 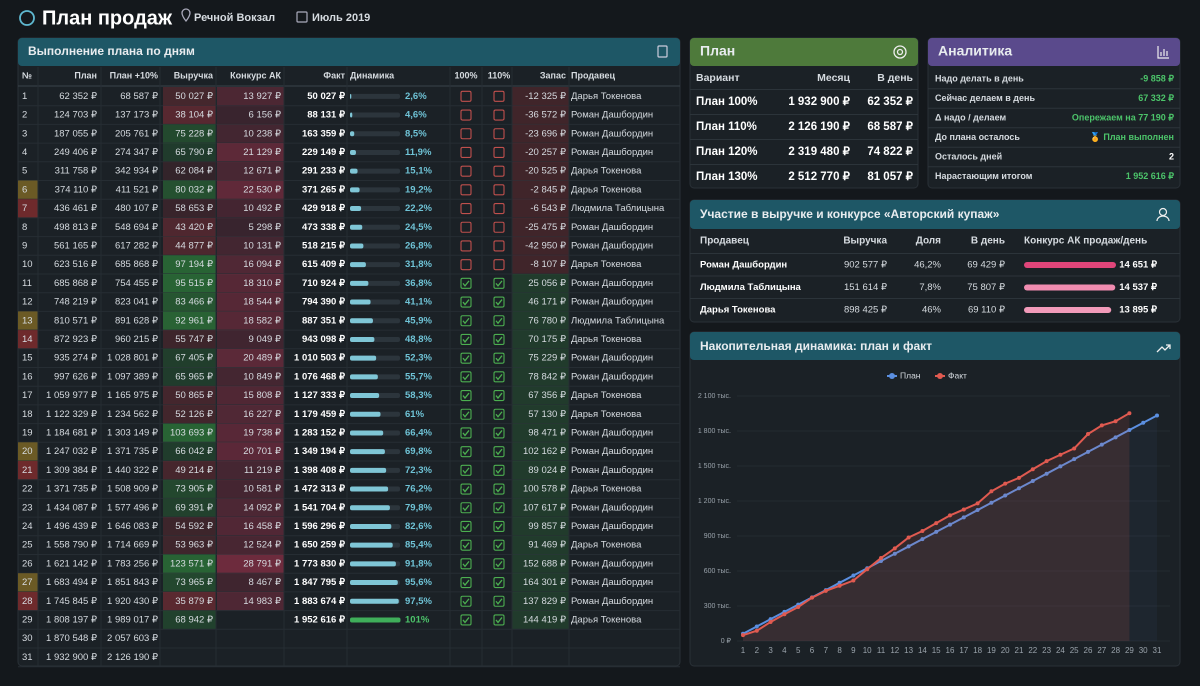 I want to click on column-header: План +10%, so click(x=134, y=75).